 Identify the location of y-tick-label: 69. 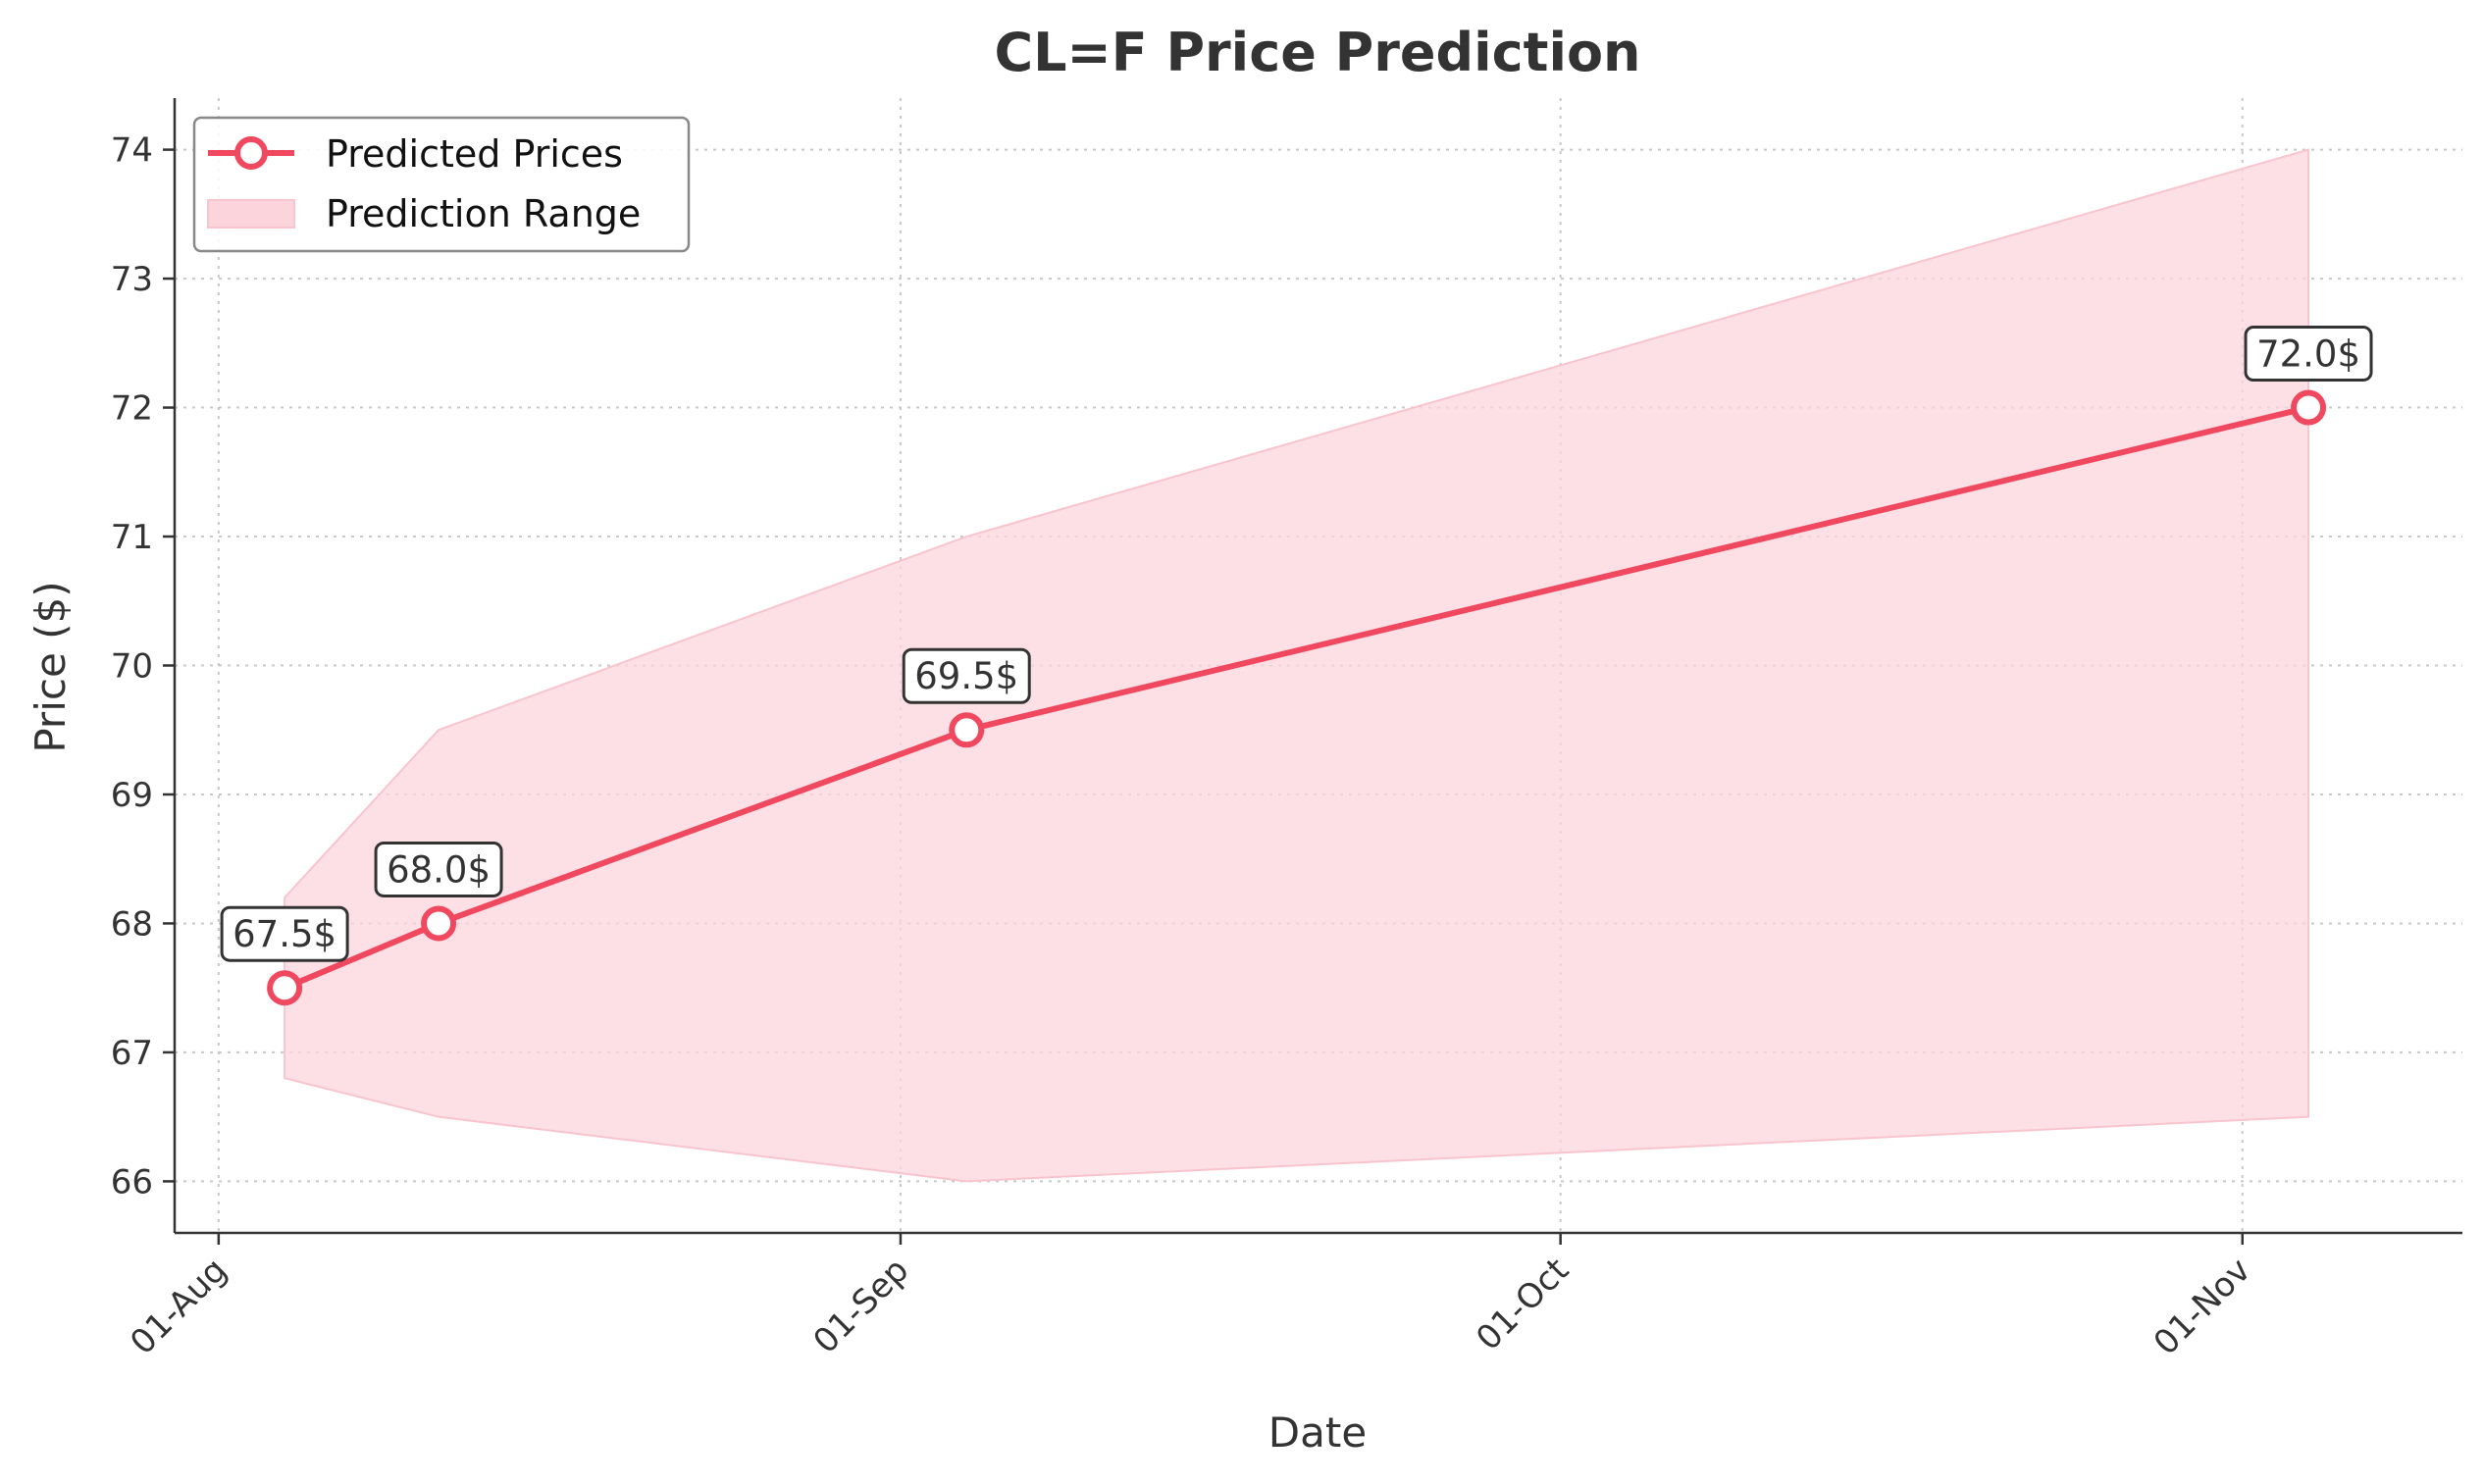
(132, 795).